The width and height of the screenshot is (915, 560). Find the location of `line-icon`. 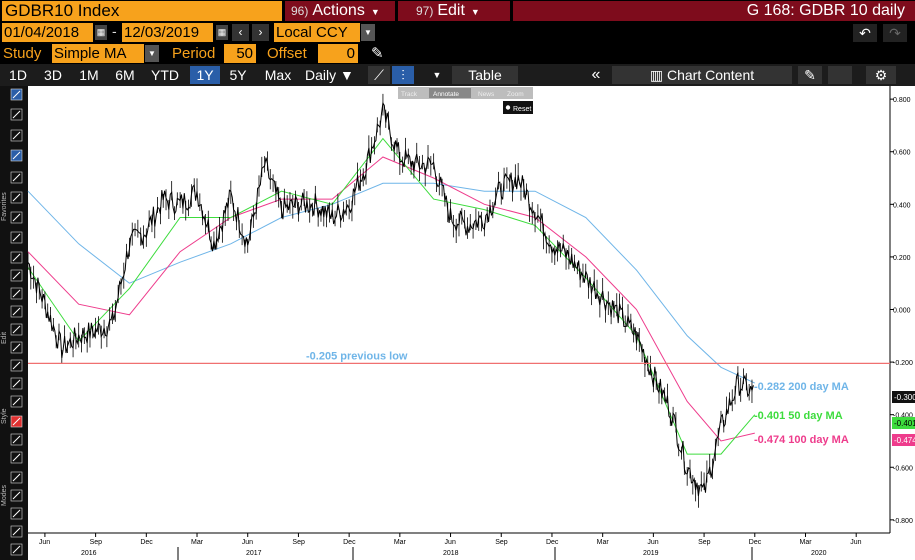

line-icon is located at coordinates (16, 237).